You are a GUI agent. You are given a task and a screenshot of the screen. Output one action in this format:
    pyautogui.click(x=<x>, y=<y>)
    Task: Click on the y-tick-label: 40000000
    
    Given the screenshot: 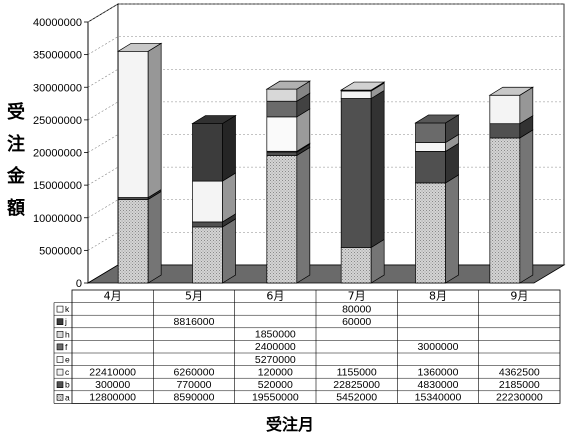 What is the action you would take?
    pyautogui.click(x=57, y=23)
    